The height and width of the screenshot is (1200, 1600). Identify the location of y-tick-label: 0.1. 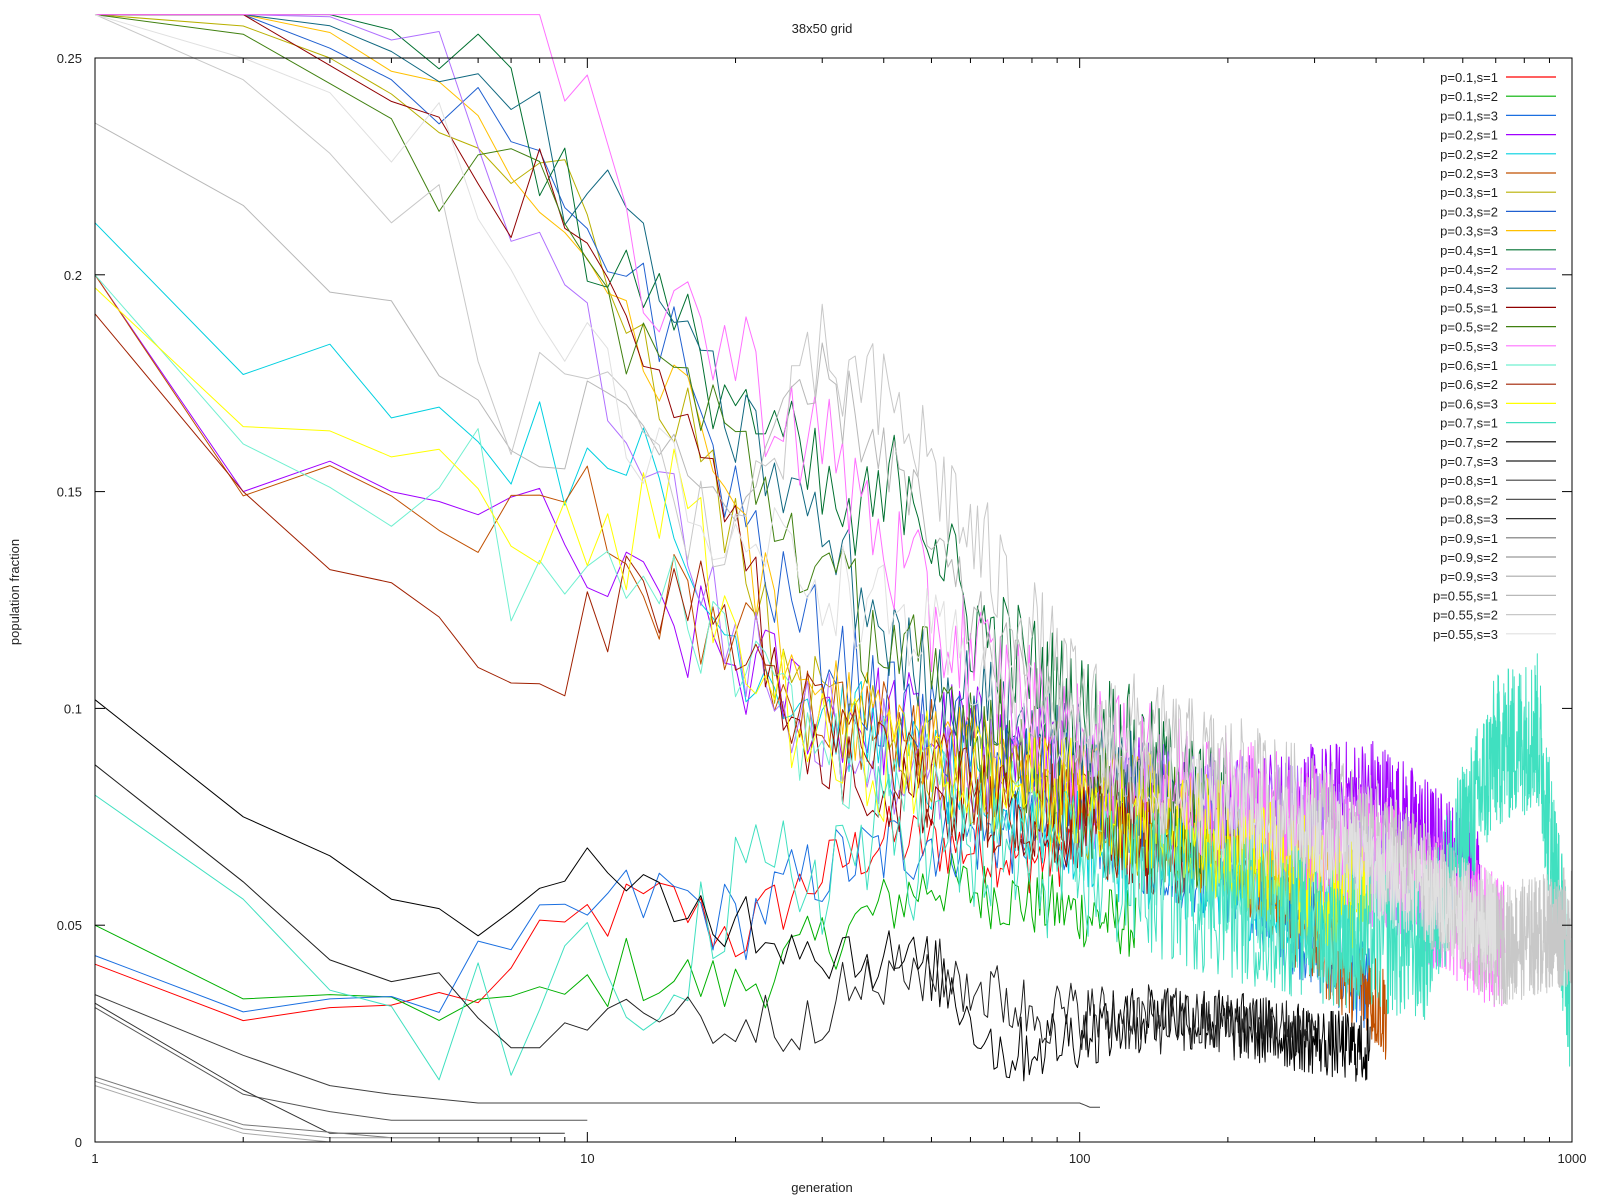
(73, 708).